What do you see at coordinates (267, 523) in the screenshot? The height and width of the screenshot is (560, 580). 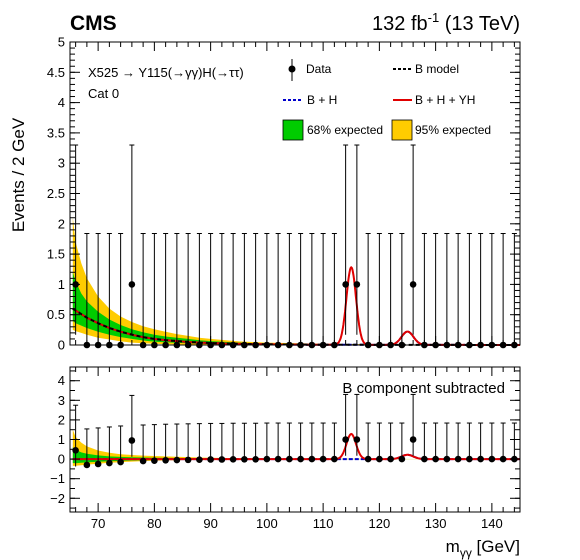 I see `x-tick-label: 100` at bounding box center [267, 523].